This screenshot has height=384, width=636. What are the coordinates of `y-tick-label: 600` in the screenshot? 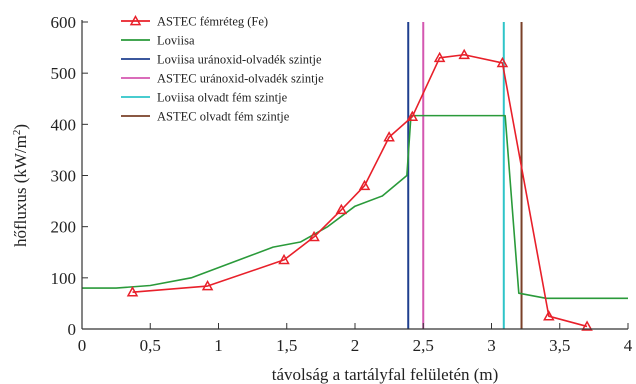 It's located at (64, 22).